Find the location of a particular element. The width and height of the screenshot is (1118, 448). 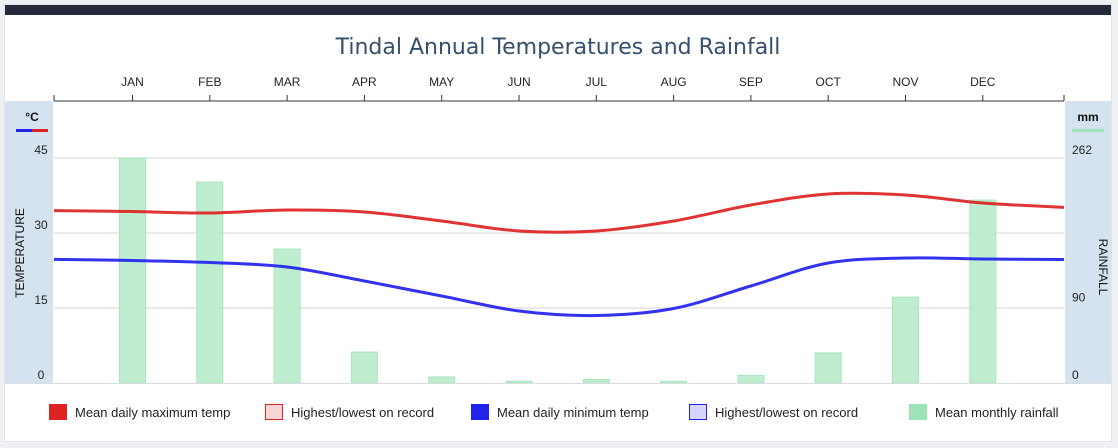

legend-item-rainfall: Mean monthly rainfall is located at coordinates (984, 412).